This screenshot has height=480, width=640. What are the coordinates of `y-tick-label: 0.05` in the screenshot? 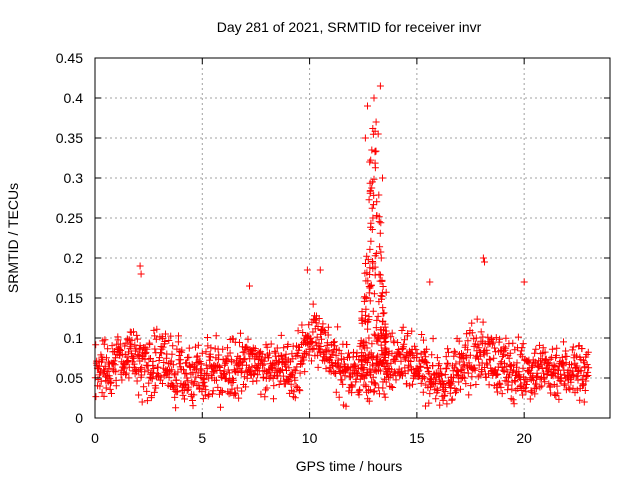 It's located at (69, 378).